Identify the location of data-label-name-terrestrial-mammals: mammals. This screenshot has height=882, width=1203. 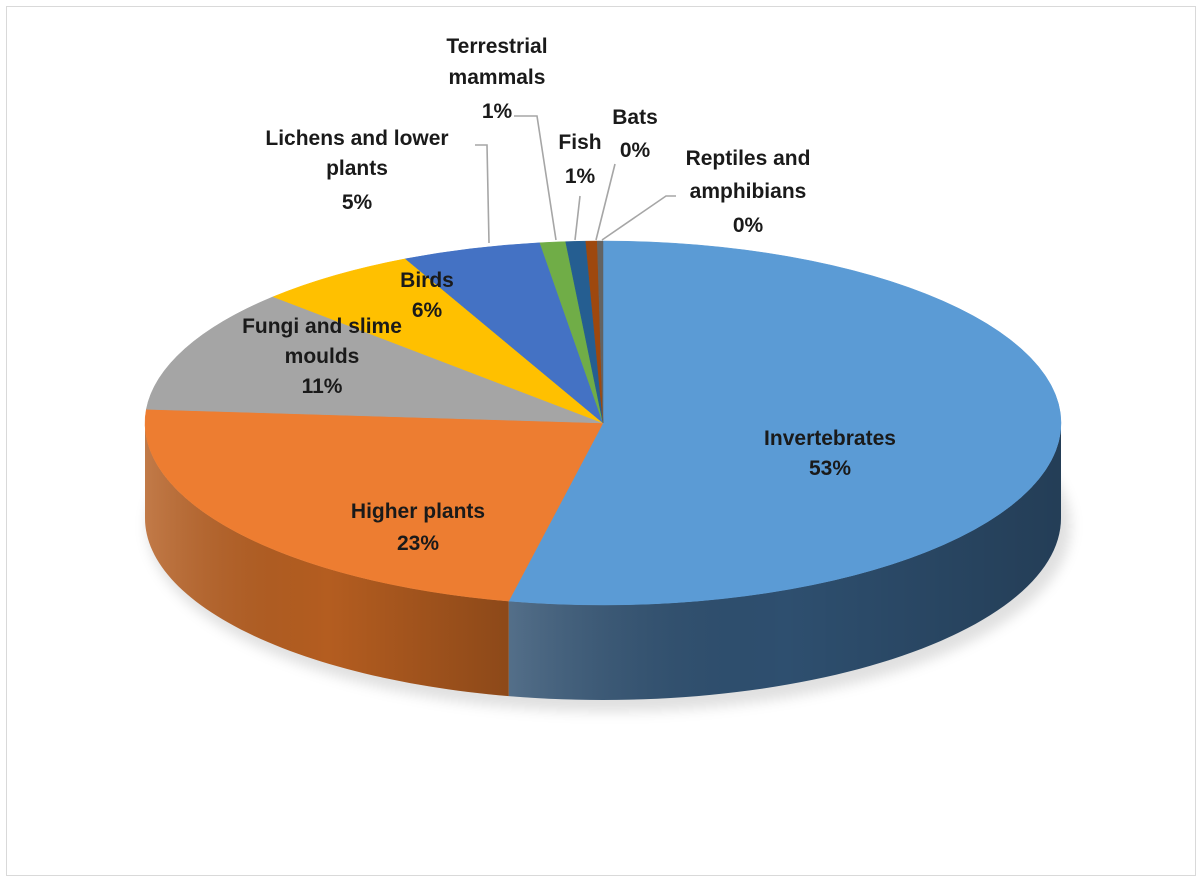
(497, 77).